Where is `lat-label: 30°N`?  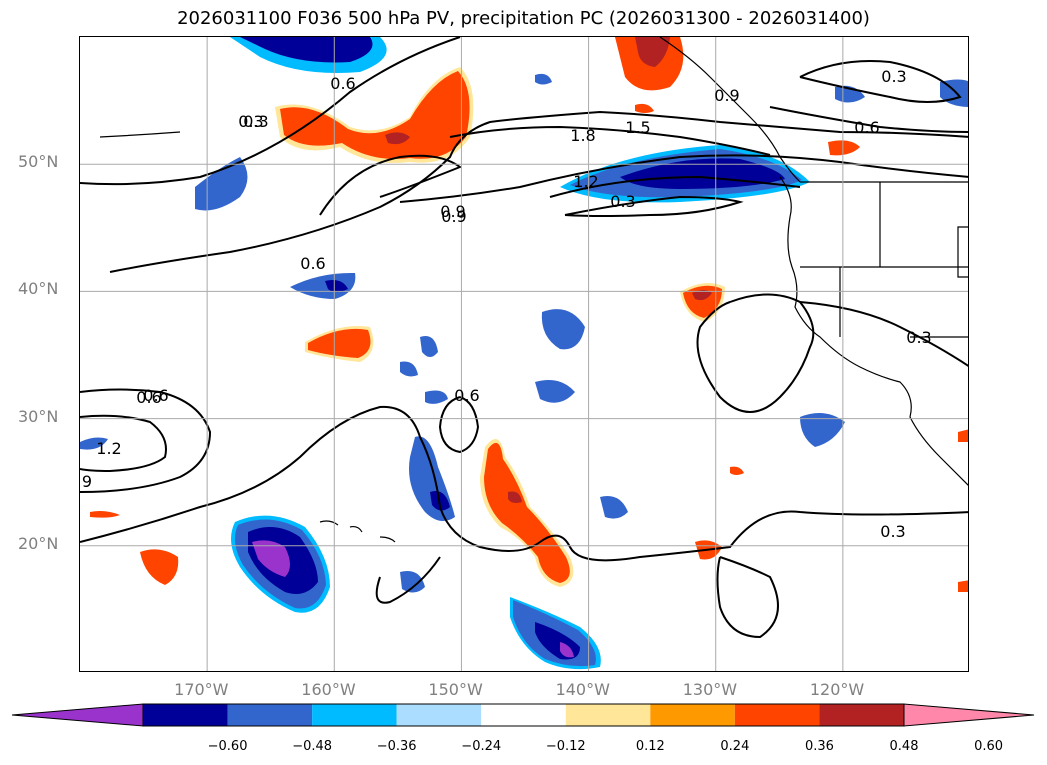 lat-label: 30°N is located at coordinates (38, 416).